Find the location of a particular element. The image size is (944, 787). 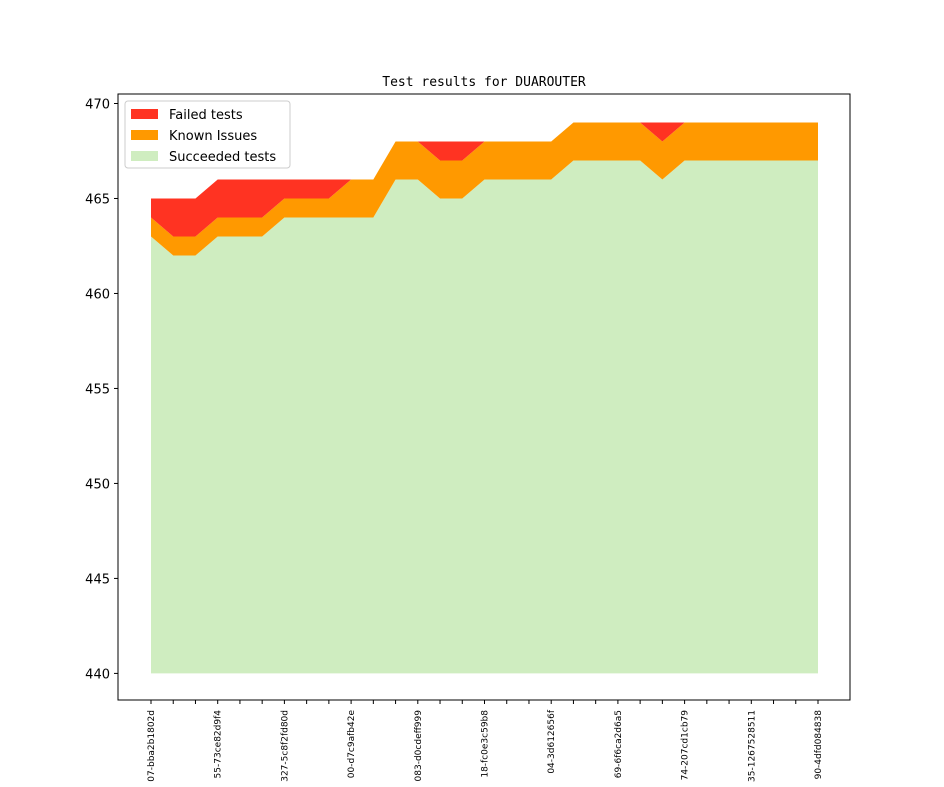

legend-label: Failed tests is located at coordinates (206, 115).